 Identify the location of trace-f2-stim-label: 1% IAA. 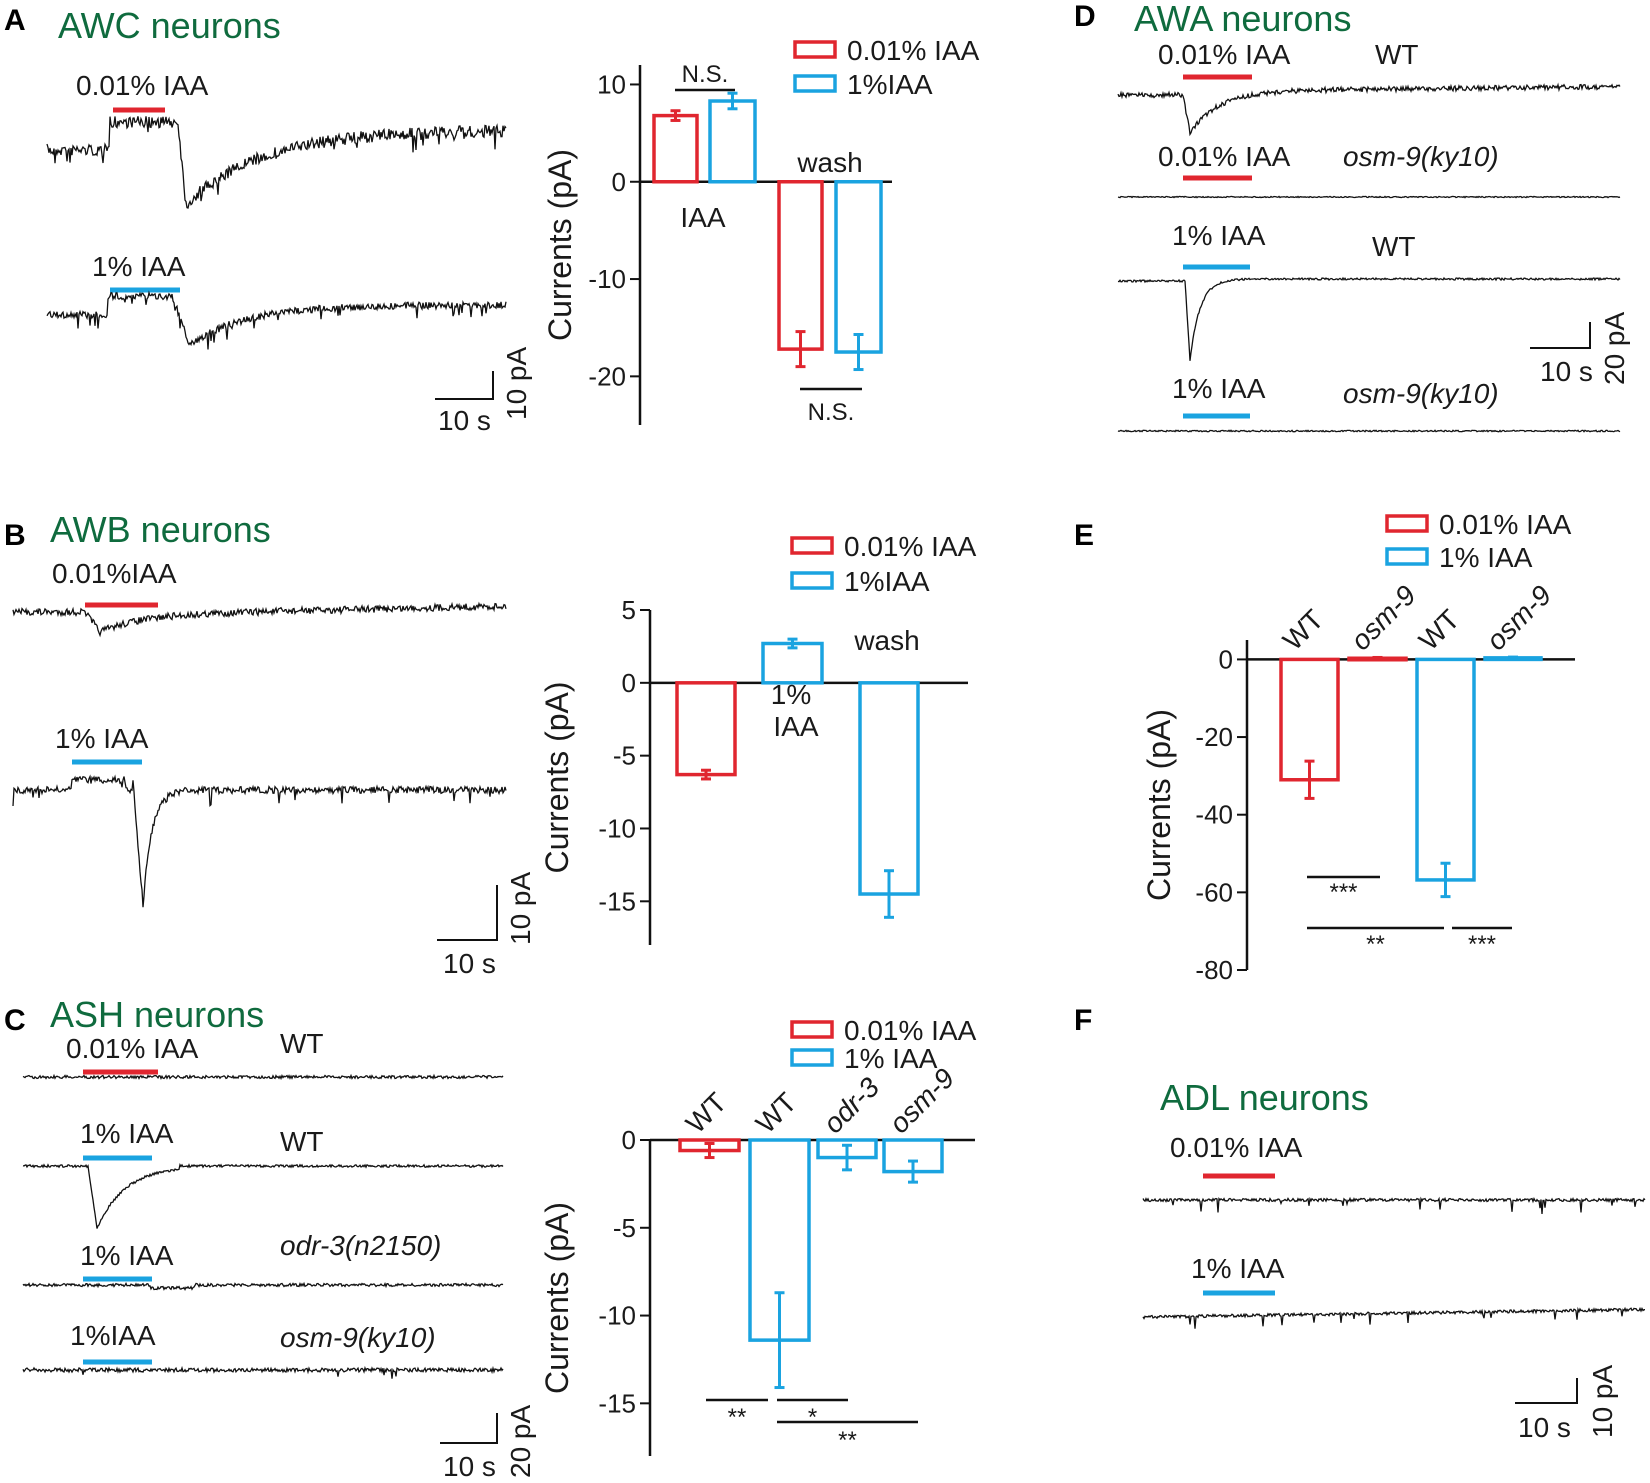
(1238, 1268).